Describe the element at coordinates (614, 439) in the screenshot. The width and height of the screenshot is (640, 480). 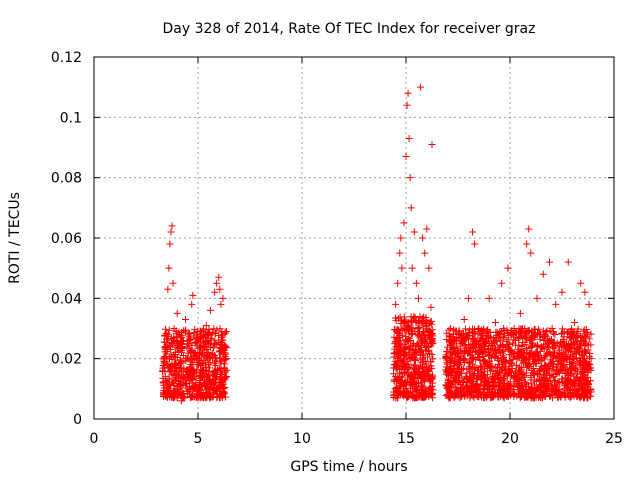
I see `x-tick-label: 25` at that location.